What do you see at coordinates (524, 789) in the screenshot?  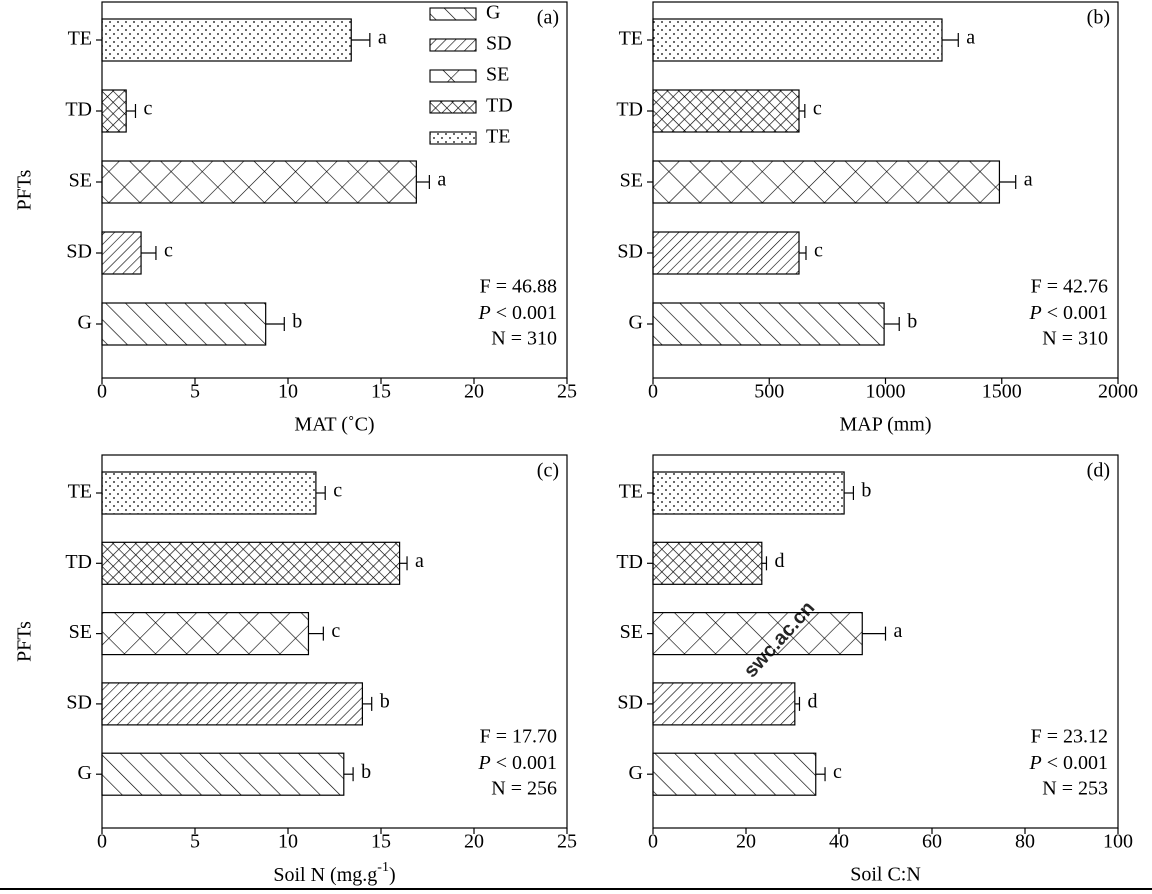 I see `stat-n: N = 256` at bounding box center [524, 789].